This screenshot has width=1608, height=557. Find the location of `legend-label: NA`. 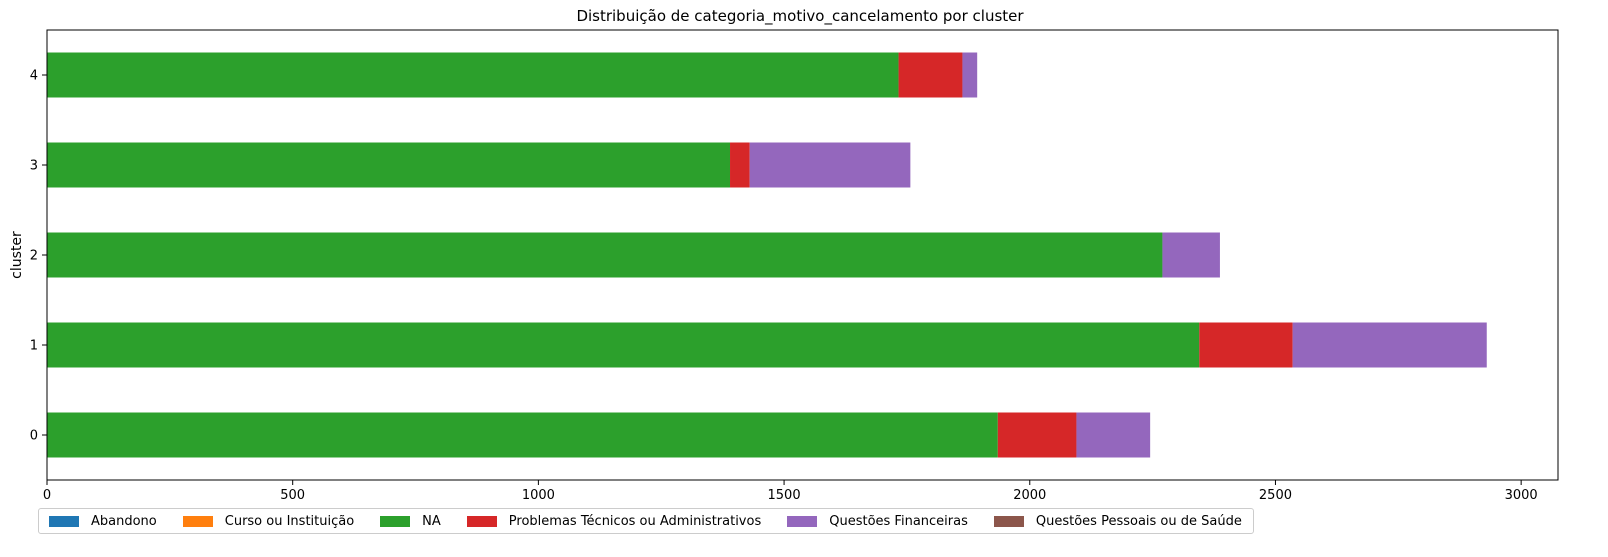

legend-label: NA is located at coordinates (431, 521).